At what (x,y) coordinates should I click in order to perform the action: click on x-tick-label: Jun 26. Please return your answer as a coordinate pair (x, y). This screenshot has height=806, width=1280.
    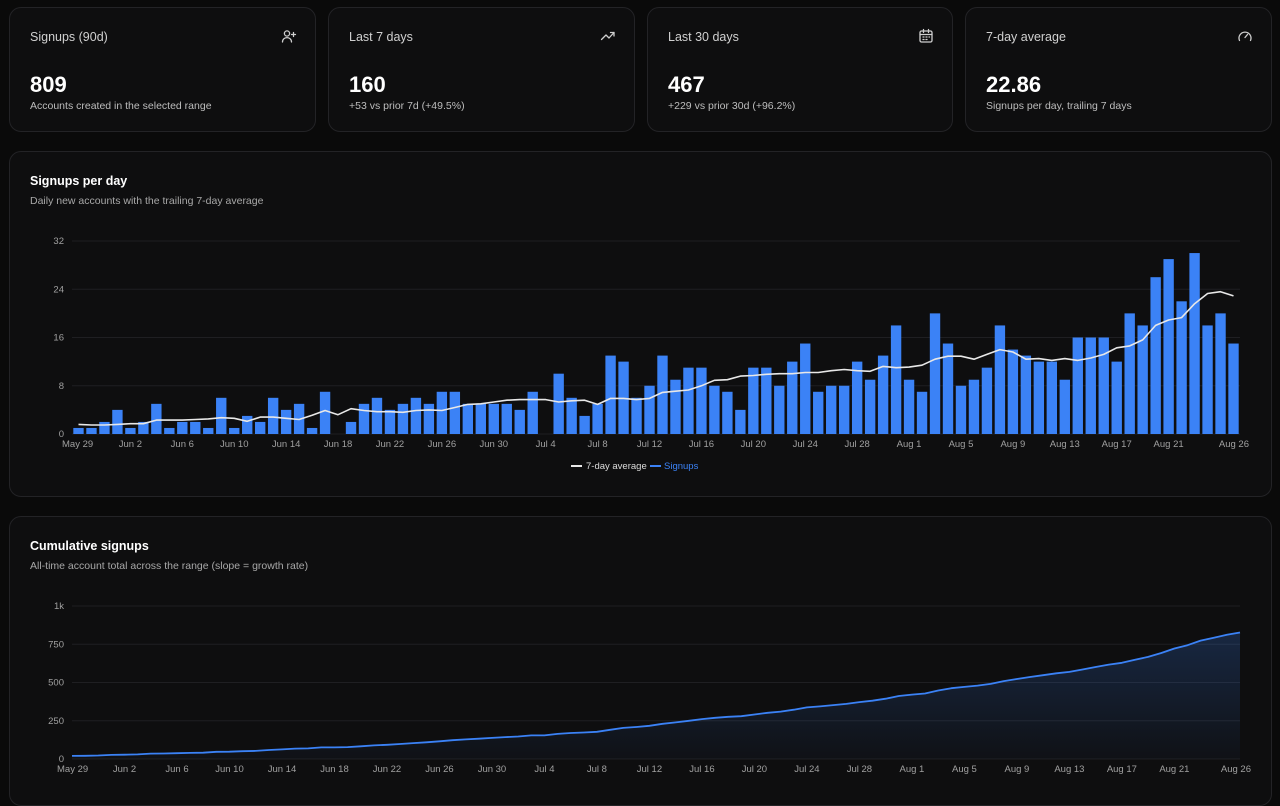
    Looking at the image, I should click on (439, 769).